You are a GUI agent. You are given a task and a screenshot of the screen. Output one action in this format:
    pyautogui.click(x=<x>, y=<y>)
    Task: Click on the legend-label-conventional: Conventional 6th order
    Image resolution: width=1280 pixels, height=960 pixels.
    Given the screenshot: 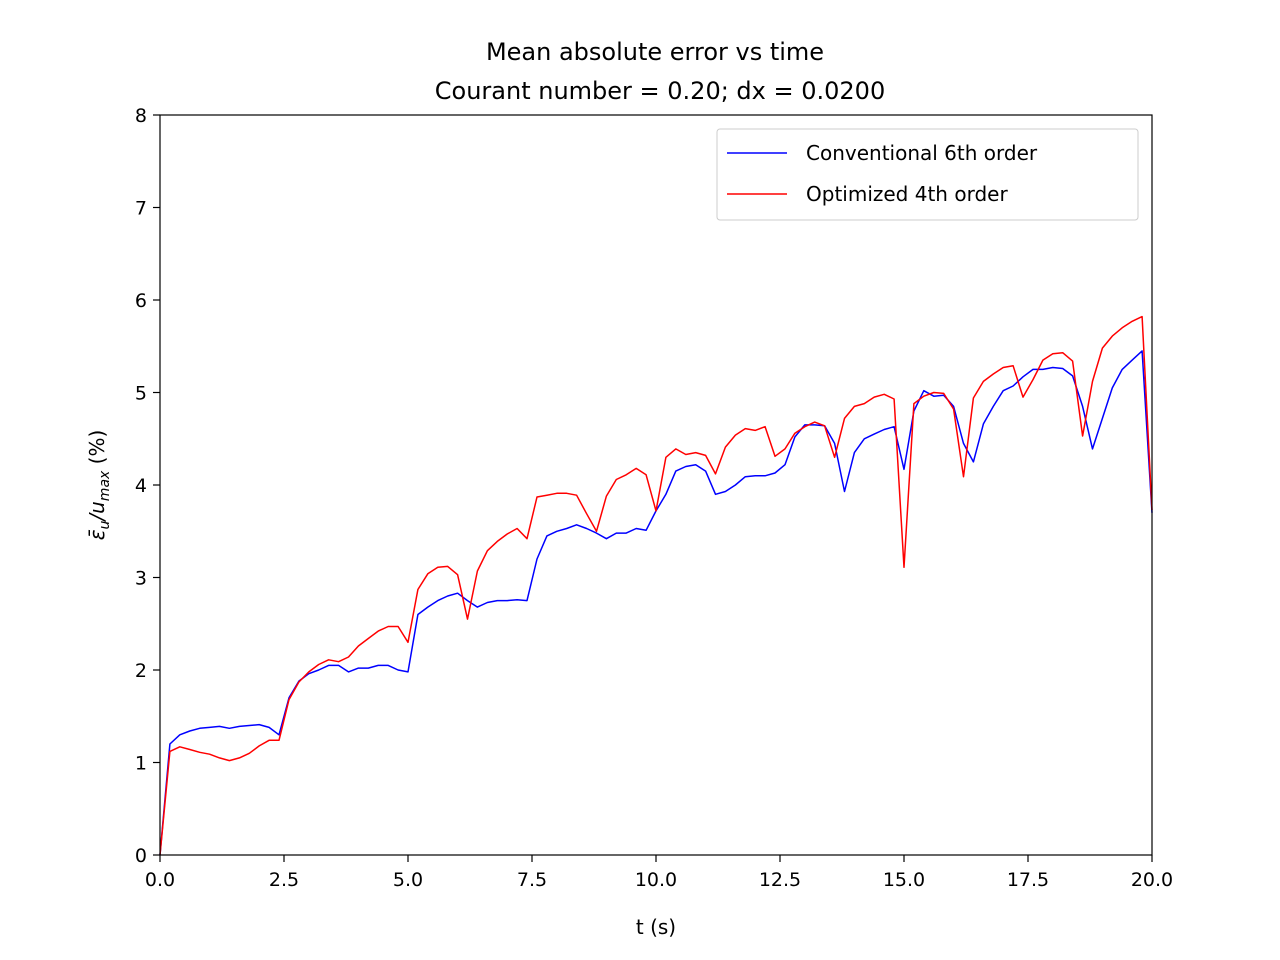 What is the action you would take?
    pyautogui.click(x=922, y=153)
    